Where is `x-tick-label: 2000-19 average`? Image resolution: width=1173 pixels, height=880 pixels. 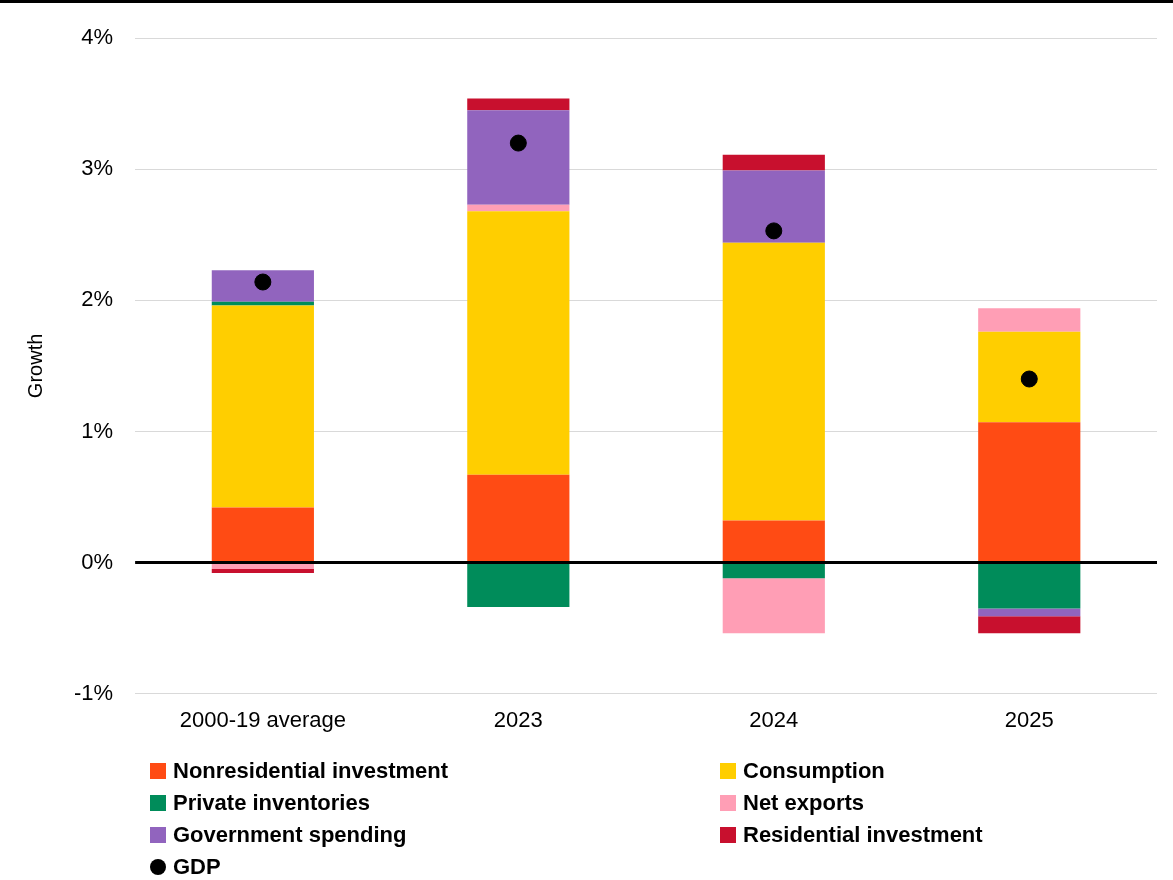 x-tick-label: 2000-19 average is located at coordinates (263, 719).